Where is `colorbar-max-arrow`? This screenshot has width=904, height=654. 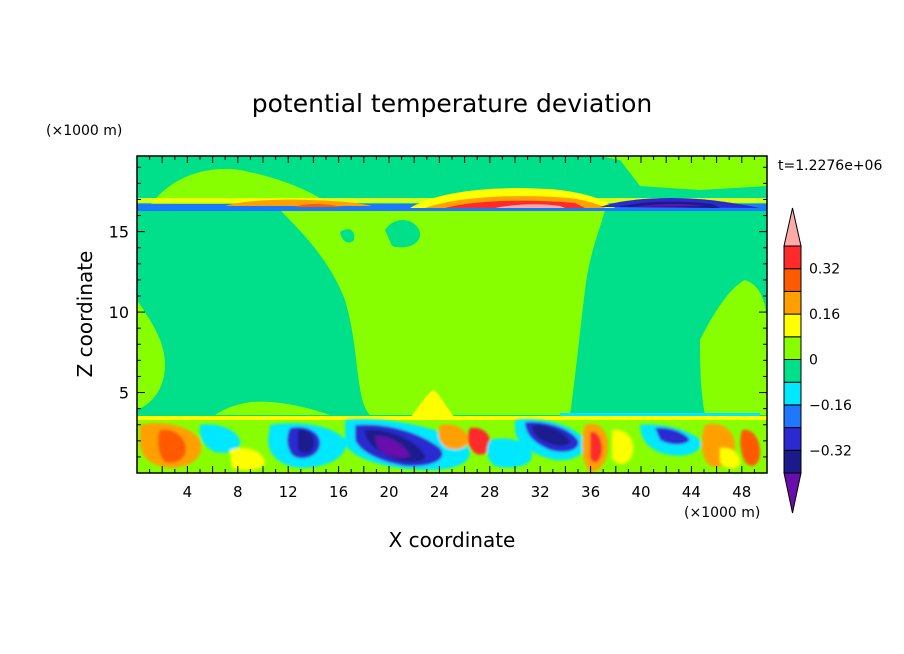
colorbar-max-arrow is located at coordinates (792, 227).